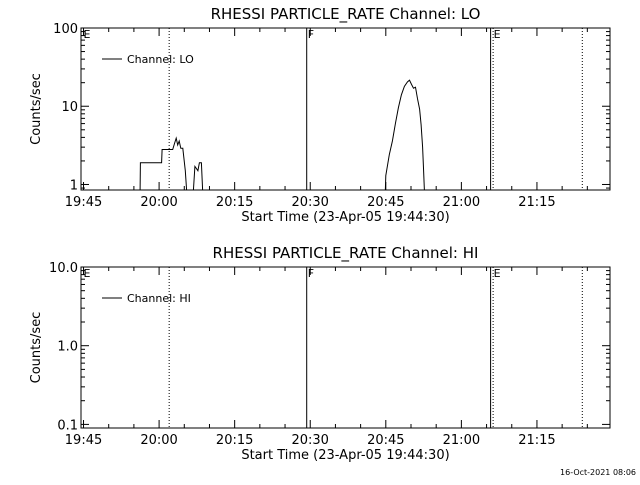 This screenshot has height=485, width=640. I want to click on y-tick-label: 10, so click(69, 107).